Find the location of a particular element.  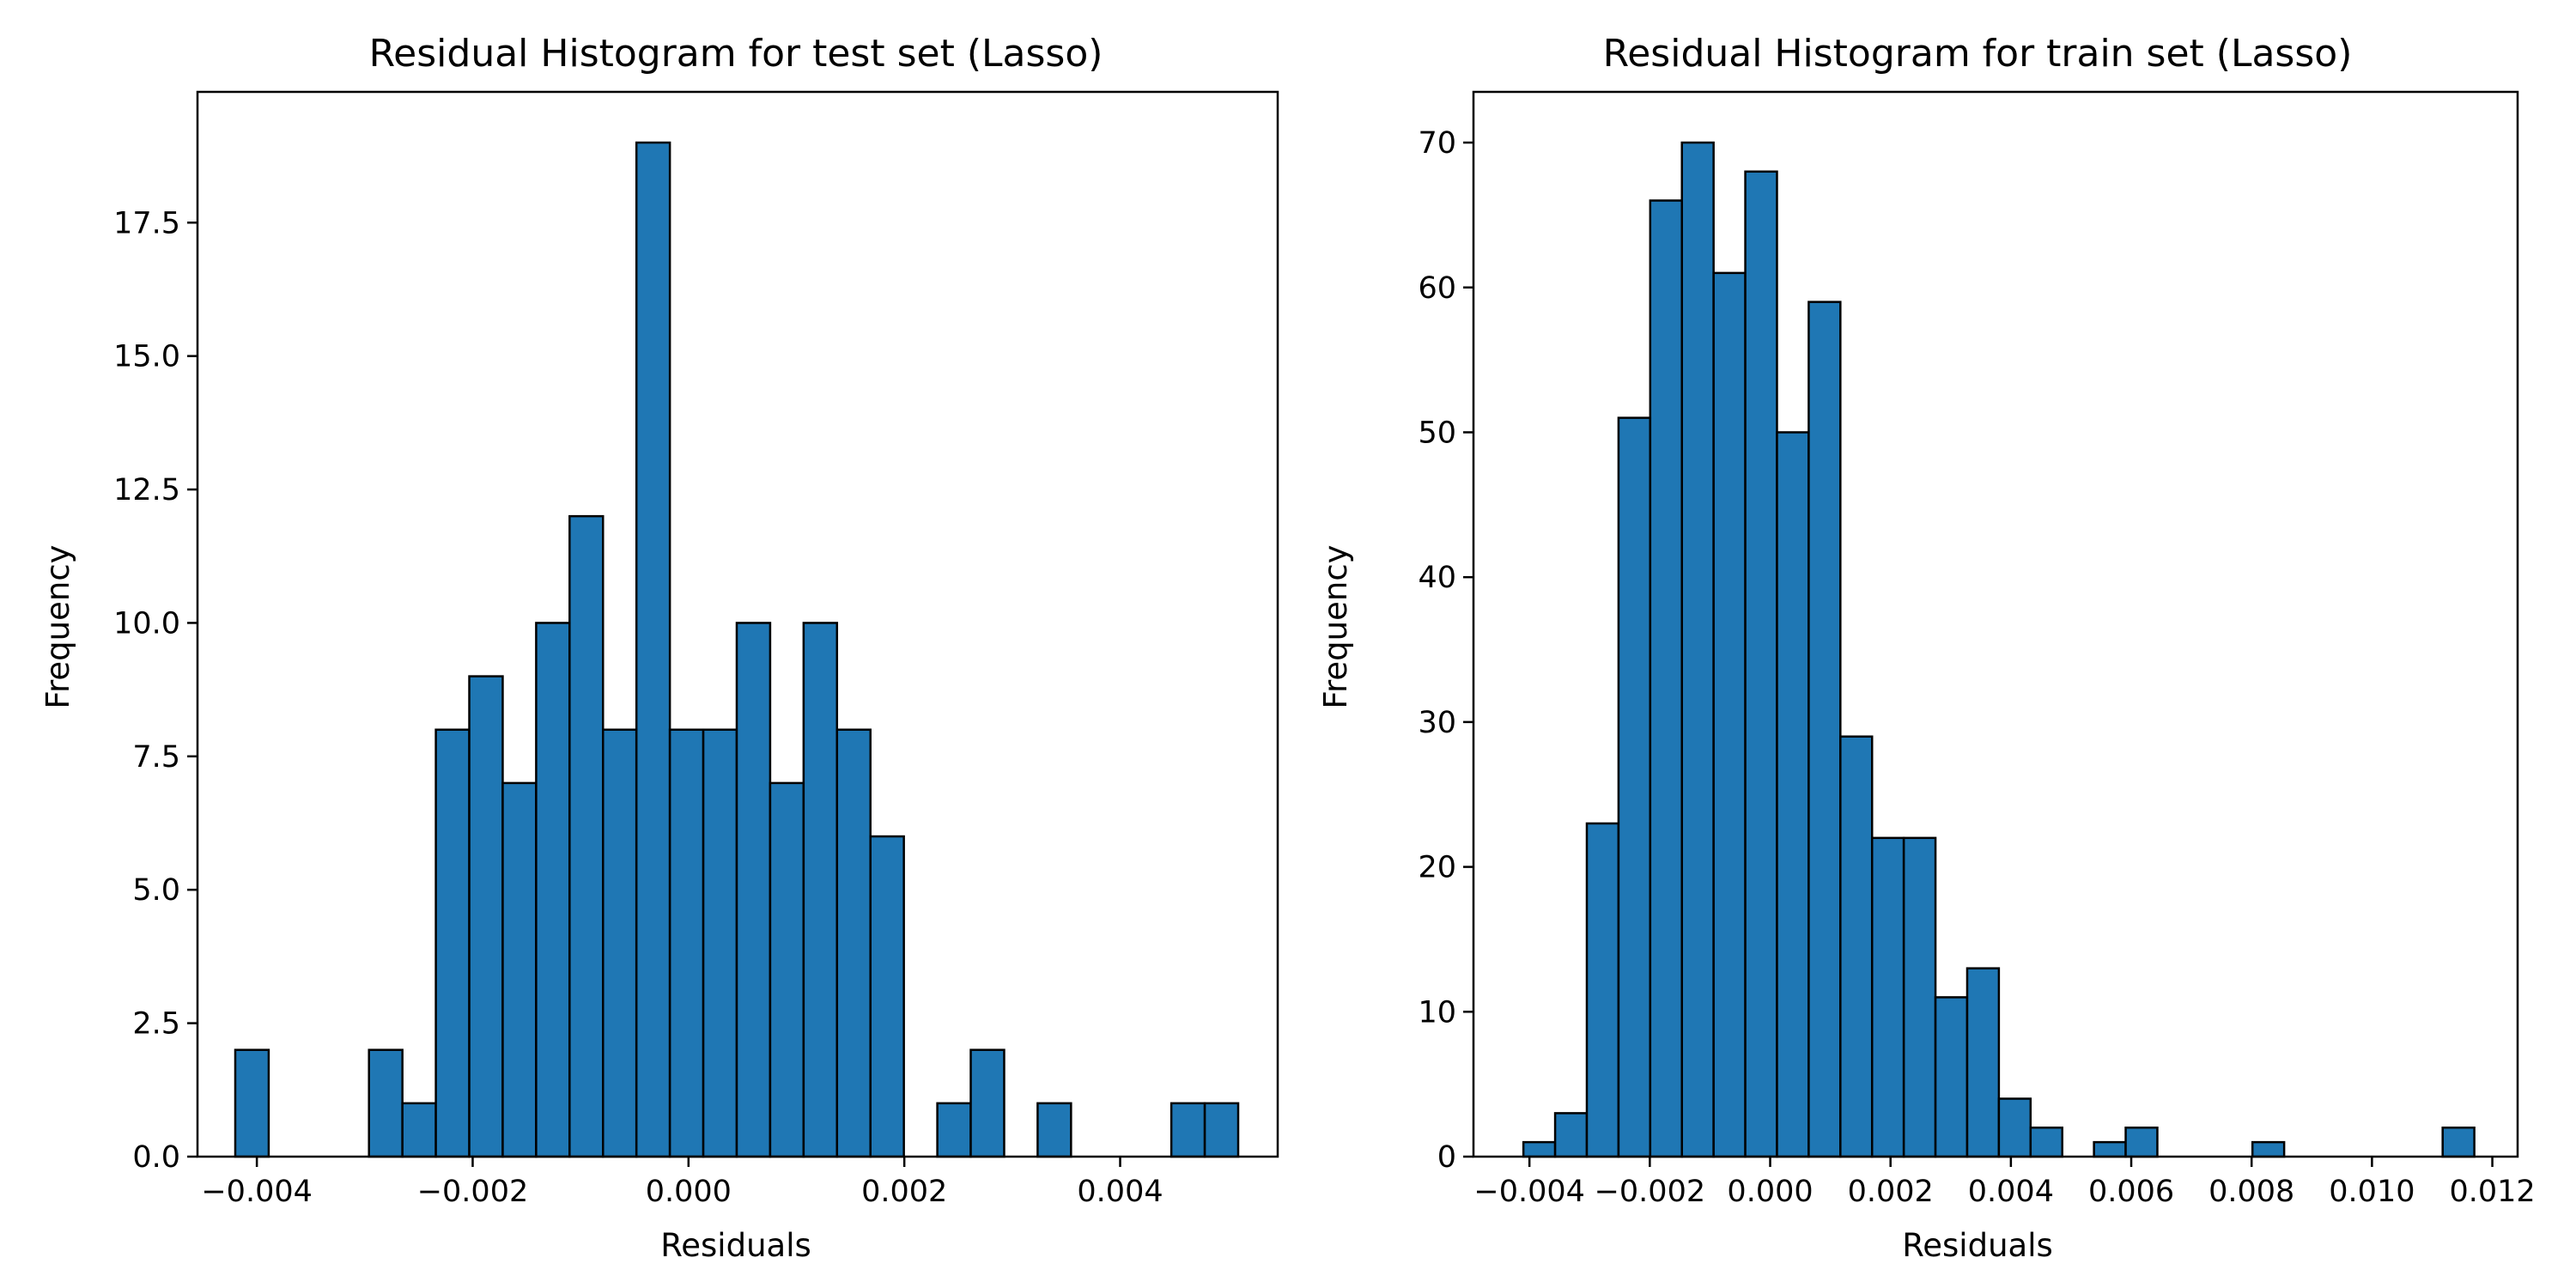

y-axis-ticks: 0 10 20 30 40 50 60 70 is located at coordinates (1445, 651).